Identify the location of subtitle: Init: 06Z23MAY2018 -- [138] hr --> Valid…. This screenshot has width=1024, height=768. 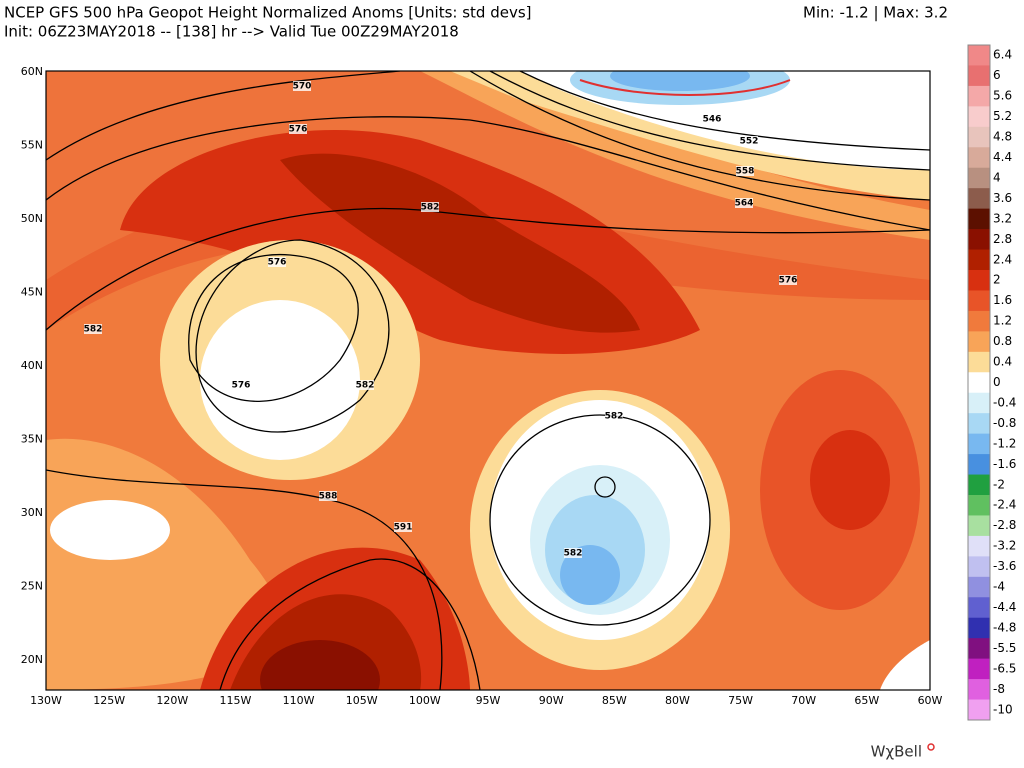
(231, 32).